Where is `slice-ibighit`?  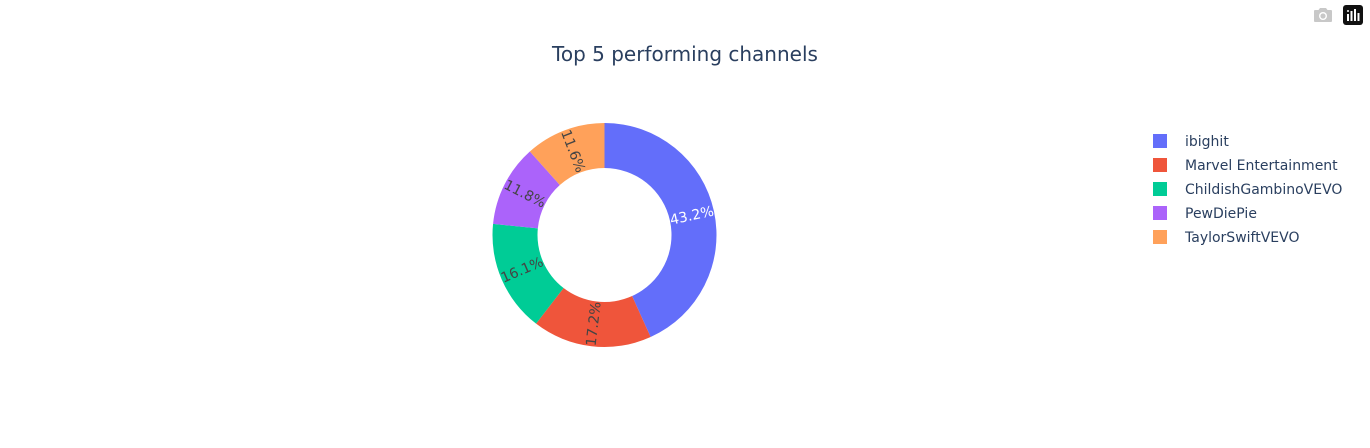 slice-ibighit is located at coordinates (660, 230).